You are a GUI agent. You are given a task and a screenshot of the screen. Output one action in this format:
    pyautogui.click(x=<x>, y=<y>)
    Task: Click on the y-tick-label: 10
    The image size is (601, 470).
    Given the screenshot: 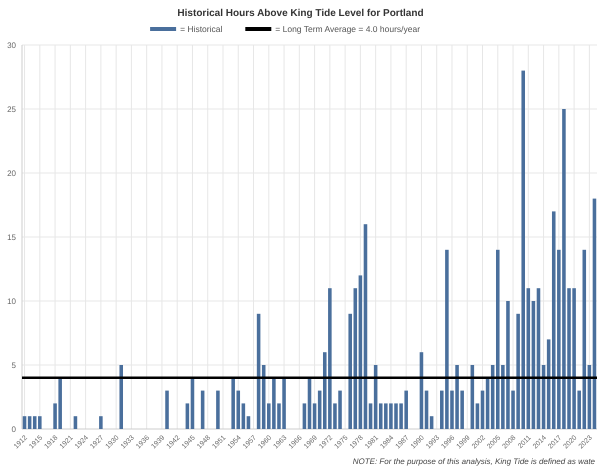 What is the action you would take?
    pyautogui.click(x=12, y=301)
    